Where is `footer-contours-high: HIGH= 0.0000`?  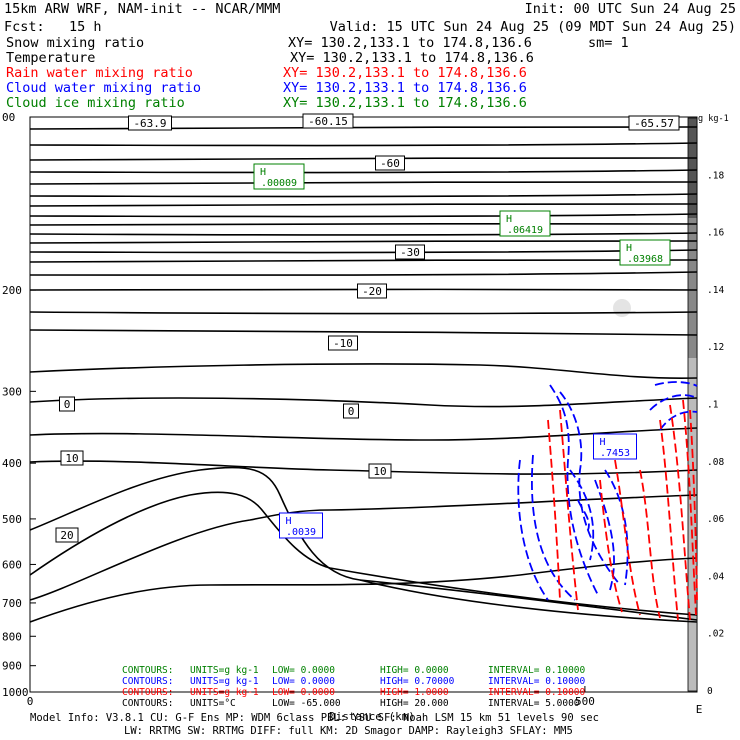
footer-contours-high: HIGH= 0.0000 is located at coordinates (414, 670).